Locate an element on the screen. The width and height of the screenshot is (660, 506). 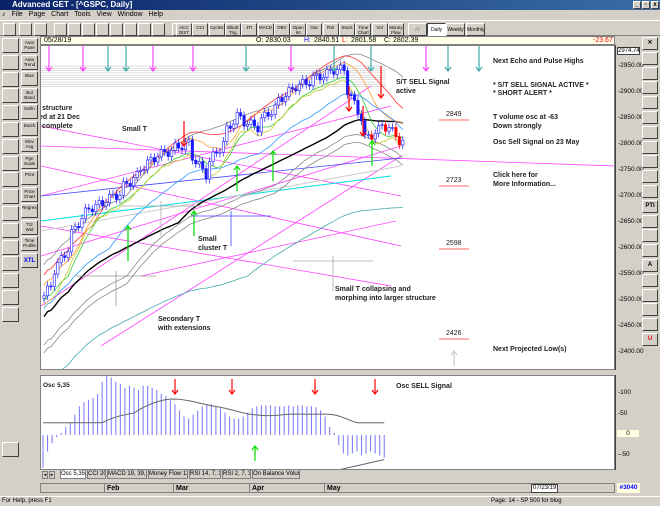
study-button-cci: CCI is located at coordinates (200, 29).